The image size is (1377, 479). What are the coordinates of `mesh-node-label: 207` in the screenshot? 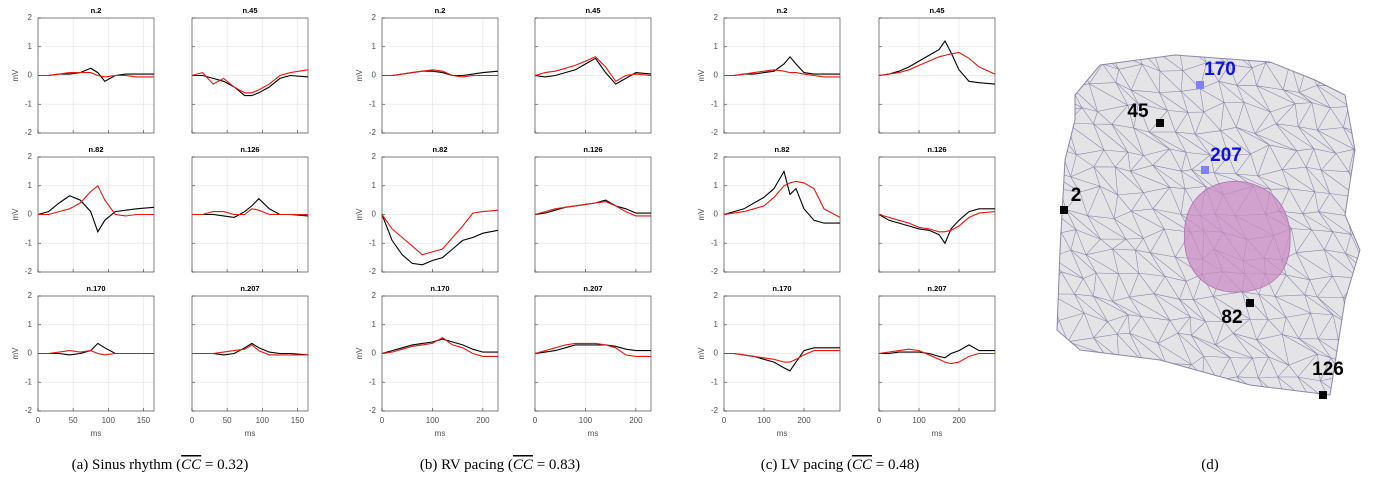 It's located at (1226, 155).